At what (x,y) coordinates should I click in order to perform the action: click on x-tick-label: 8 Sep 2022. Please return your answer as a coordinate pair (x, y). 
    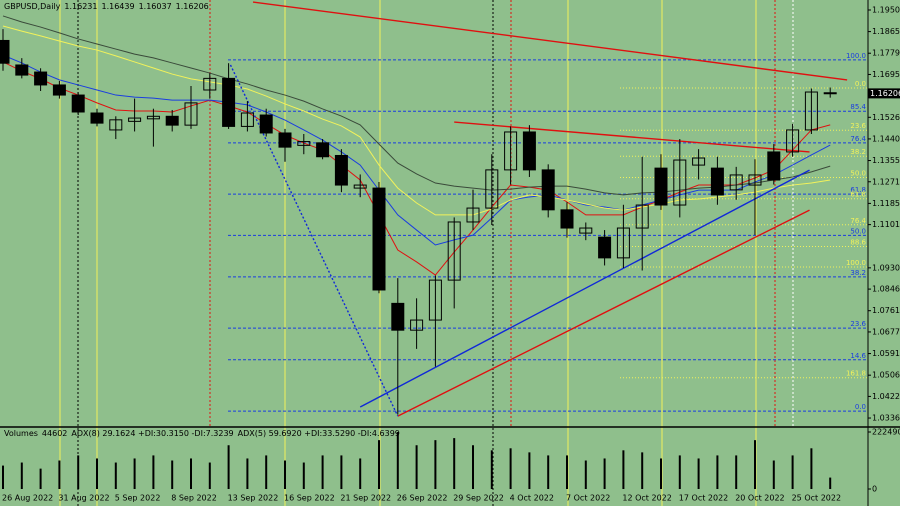
    Looking at the image, I should click on (194, 498).